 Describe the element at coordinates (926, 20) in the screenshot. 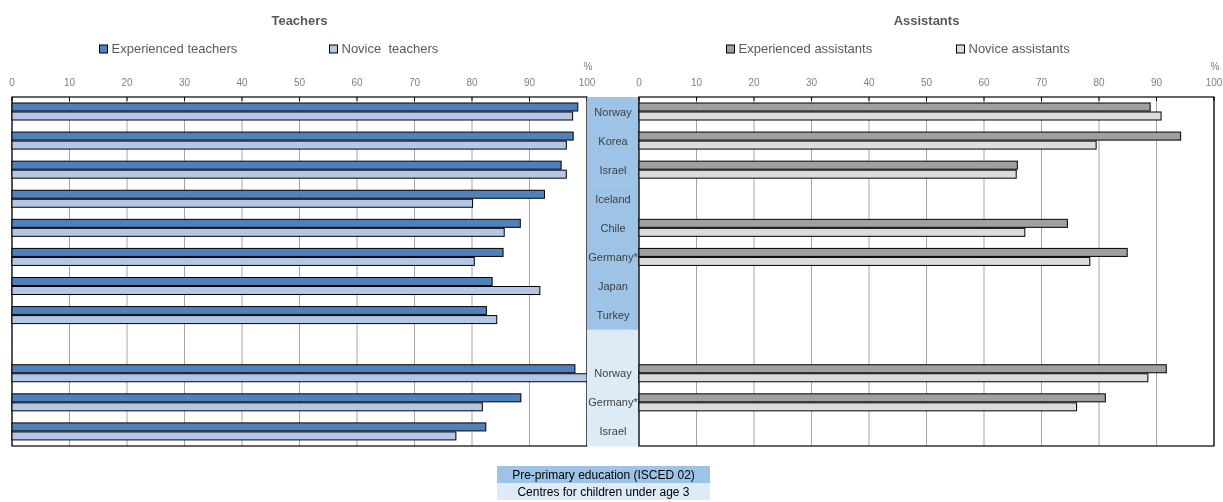

I see `chart-title: Assistants` at that location.